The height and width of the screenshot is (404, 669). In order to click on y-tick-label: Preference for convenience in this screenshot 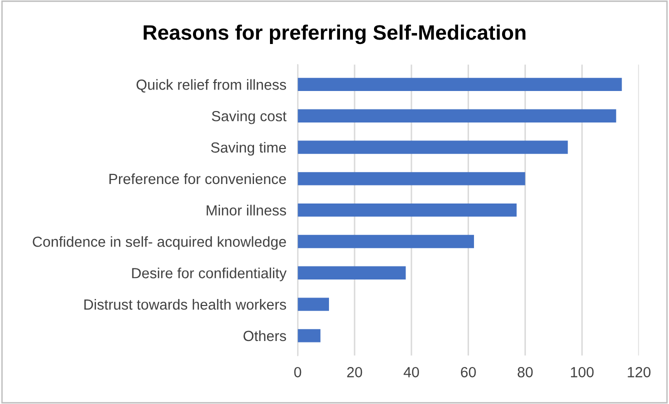, I will do `click(197, 178)`.